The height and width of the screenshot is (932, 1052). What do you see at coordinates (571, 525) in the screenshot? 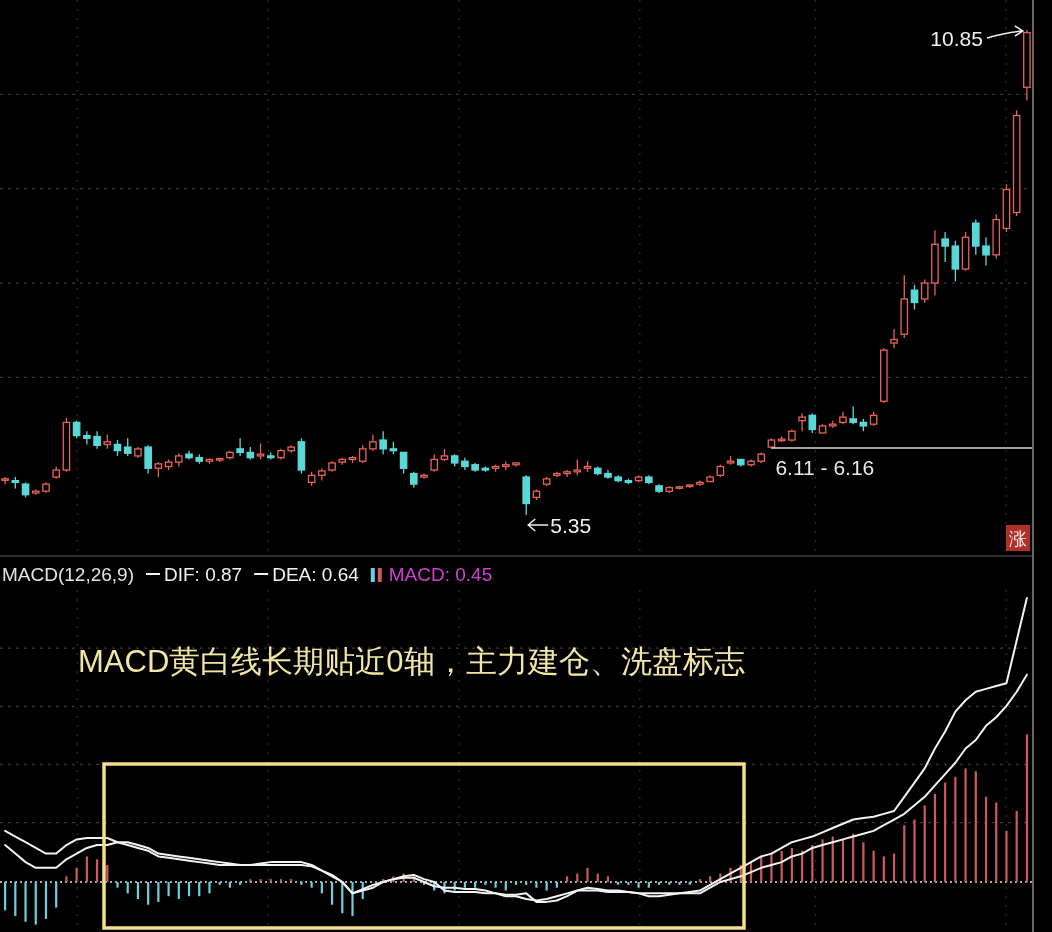
I see `annotation: 5.35` at bounding box center [571, 525].